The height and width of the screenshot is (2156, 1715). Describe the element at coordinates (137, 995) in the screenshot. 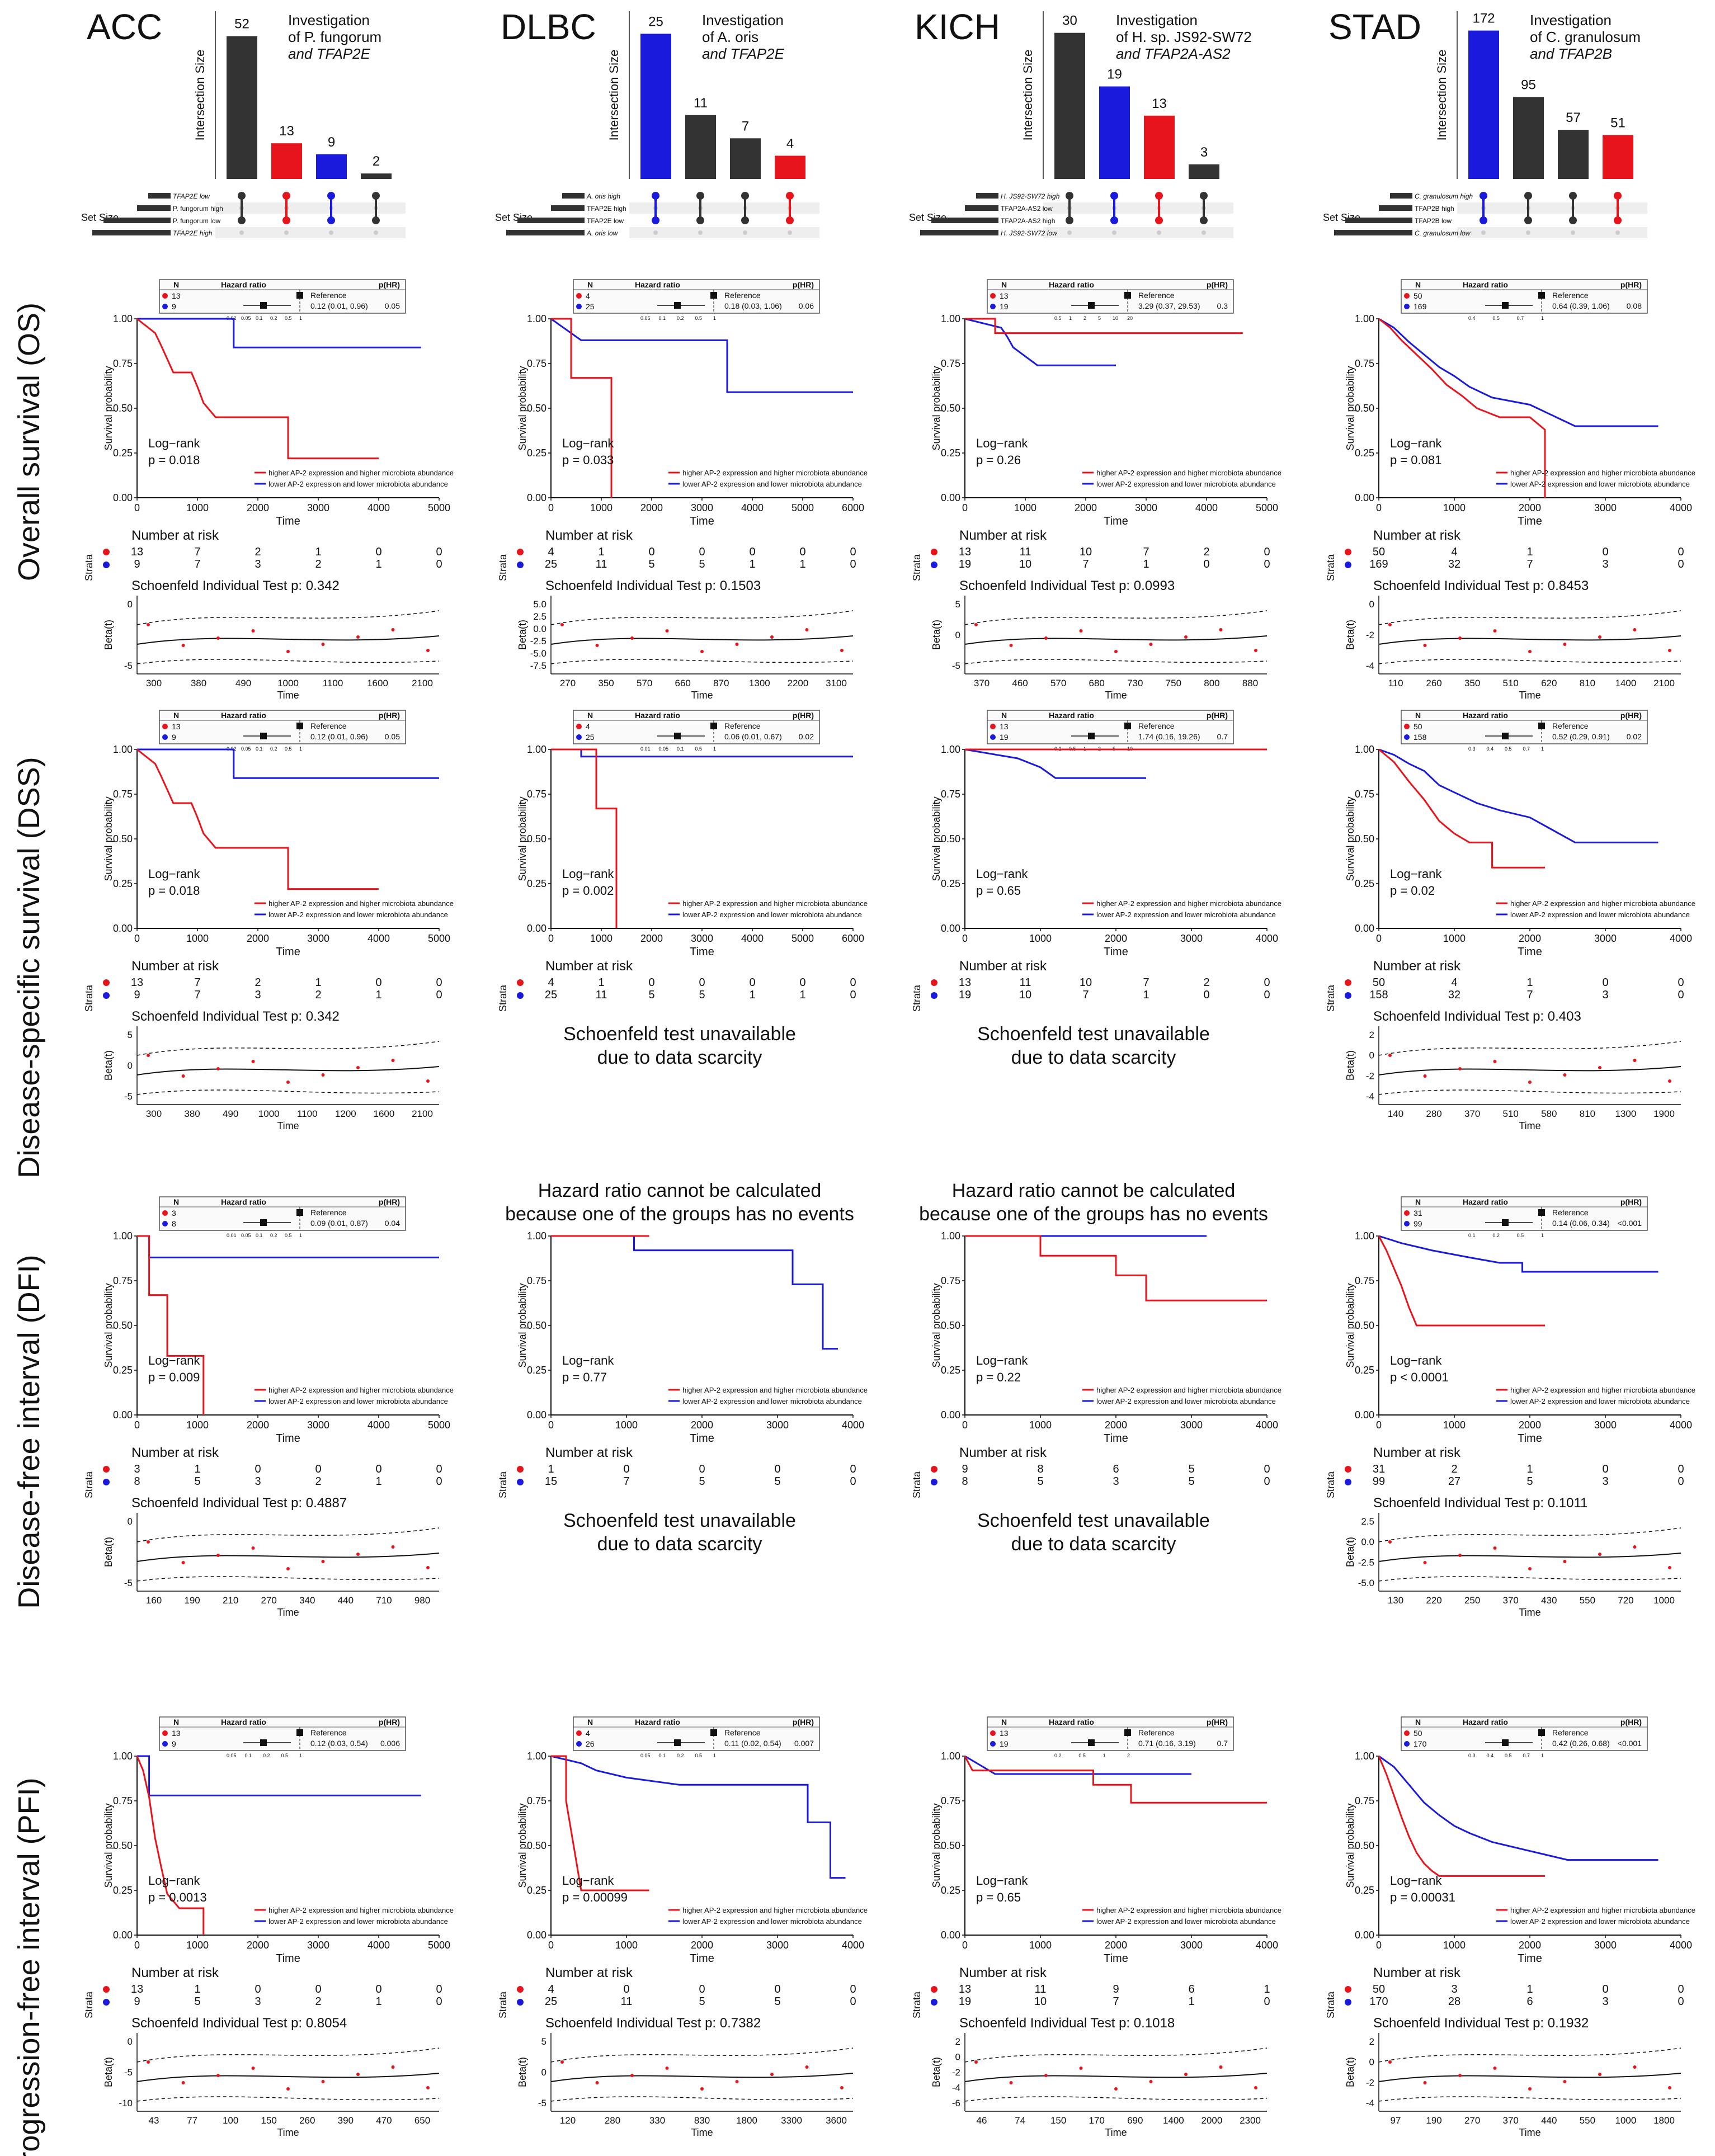

I see `risk-low-value: 9` at that location.